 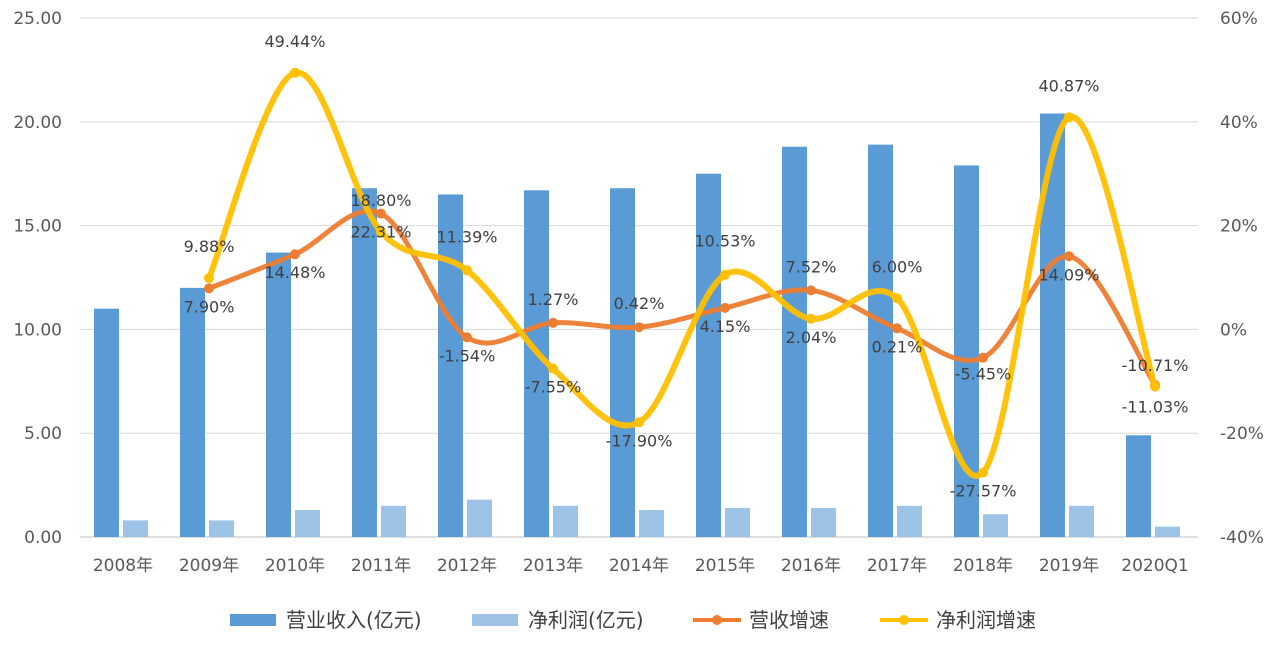 What do you see at coordinates (1242, 434) in the screenshot?
I see `right-tick-label: -20%` at bounding box center [1242, 434].